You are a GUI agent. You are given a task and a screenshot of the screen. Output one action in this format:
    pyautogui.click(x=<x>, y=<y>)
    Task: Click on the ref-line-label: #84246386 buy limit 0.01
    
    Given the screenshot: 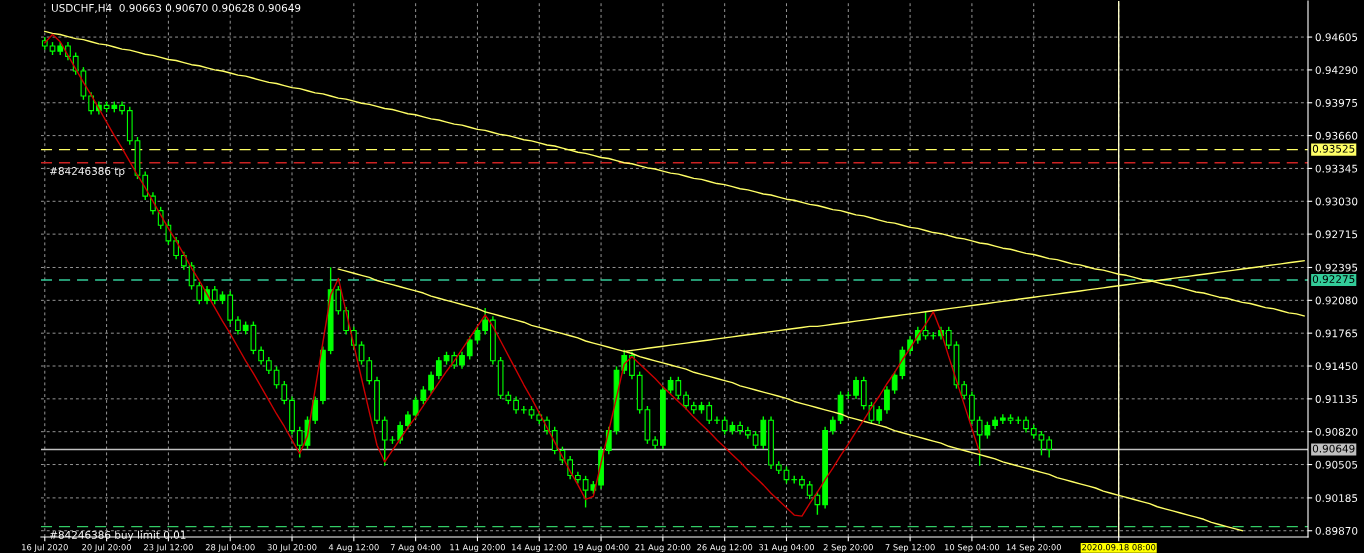 What is the action you would take?
    pyautogui.click(x=118, y=535)
    